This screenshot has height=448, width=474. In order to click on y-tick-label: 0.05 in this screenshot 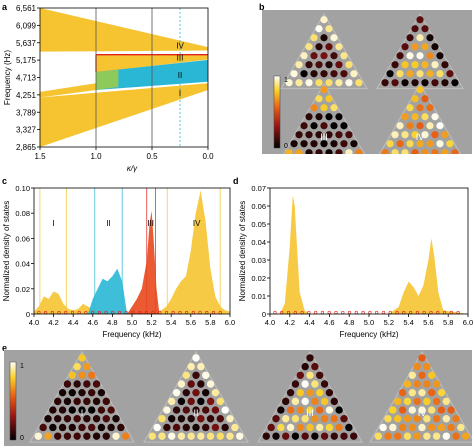, I will do `click(258, 224)`.